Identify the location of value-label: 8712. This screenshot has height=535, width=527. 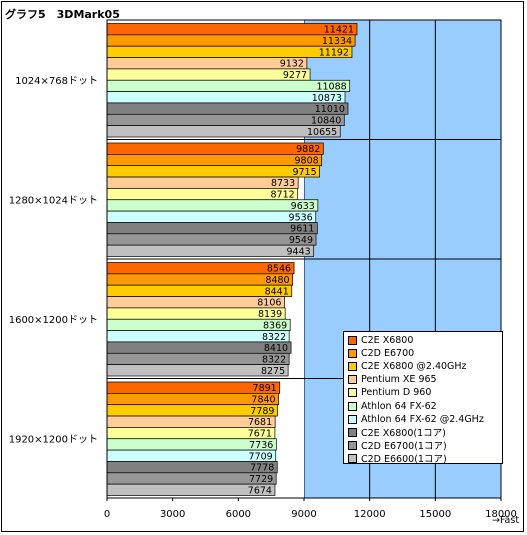
(283, 195).